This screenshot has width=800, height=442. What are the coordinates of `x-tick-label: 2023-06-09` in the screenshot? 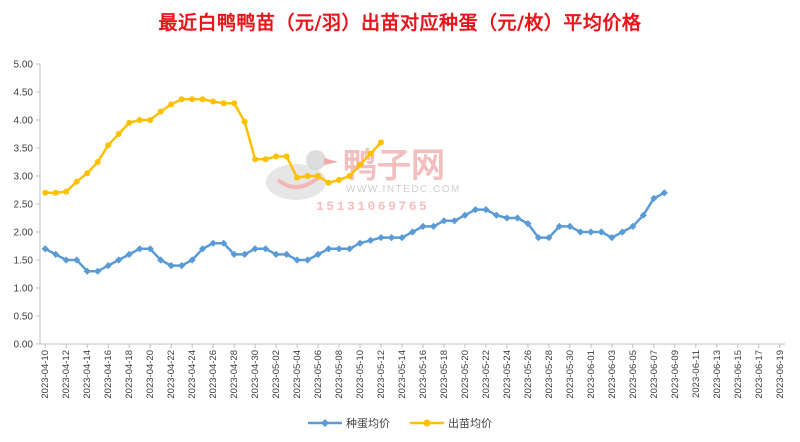 It's located at (675, 374).